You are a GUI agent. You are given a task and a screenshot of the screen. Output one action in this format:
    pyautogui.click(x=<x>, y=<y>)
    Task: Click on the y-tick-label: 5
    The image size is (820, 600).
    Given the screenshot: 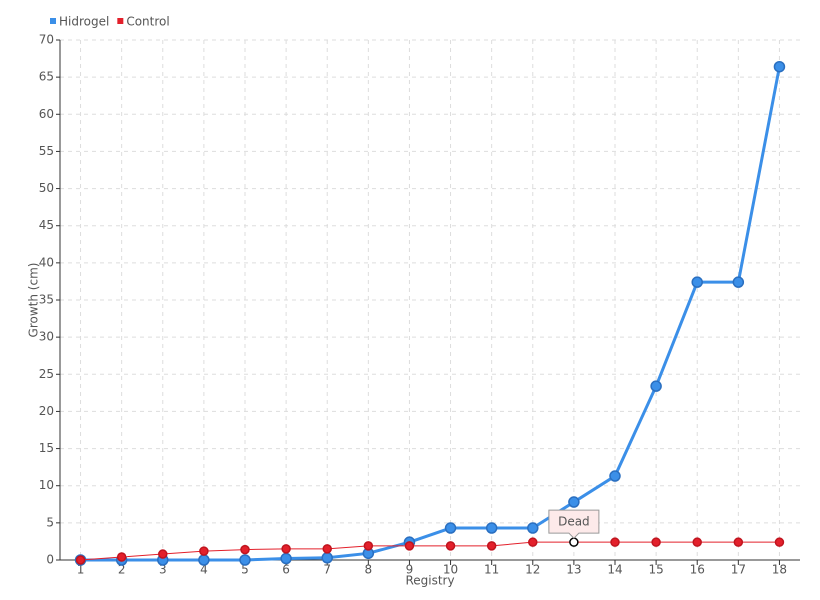 What is the action you would take?
    pyautogui.click(x=50, y=522)
    